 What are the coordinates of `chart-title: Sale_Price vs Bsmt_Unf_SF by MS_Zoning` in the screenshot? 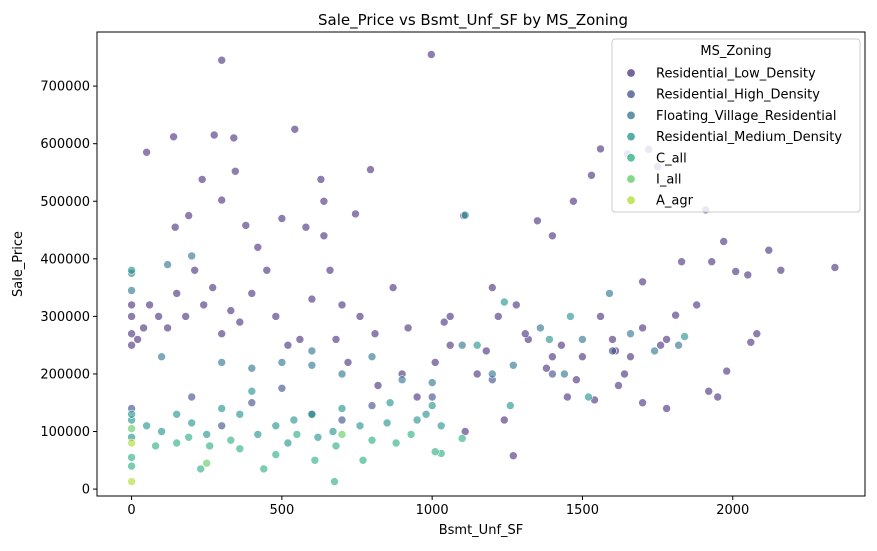 It's located at (473, 20).